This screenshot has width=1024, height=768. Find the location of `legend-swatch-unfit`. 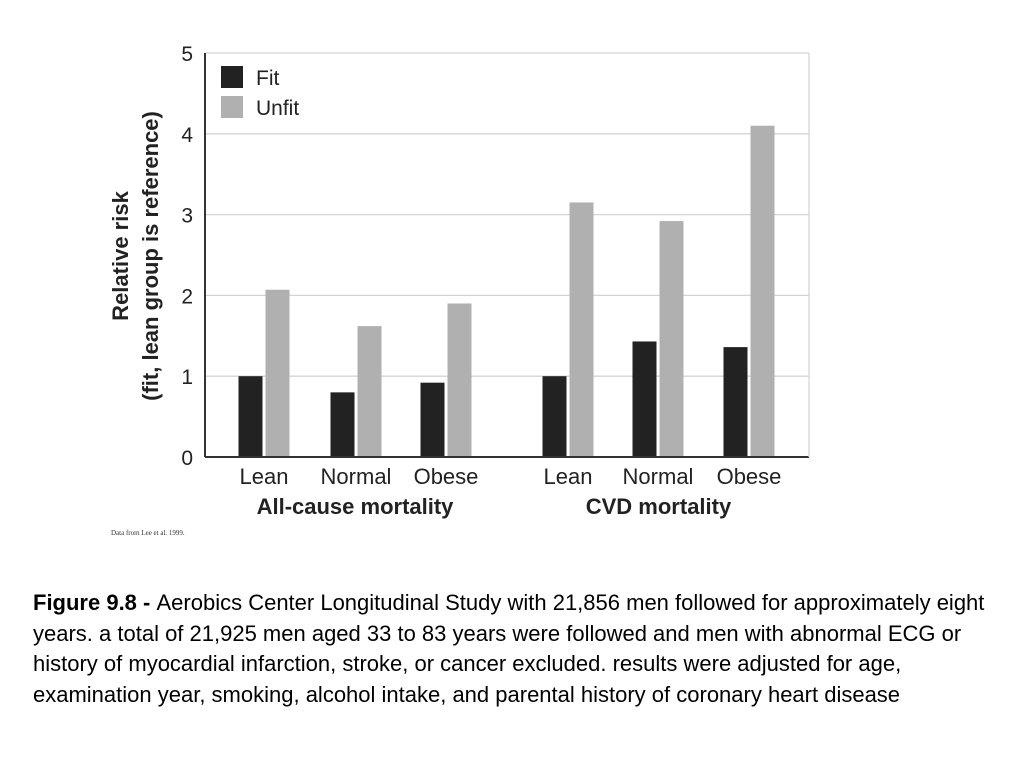

legend-swatch-unfit is located at coordinates (232, 107).